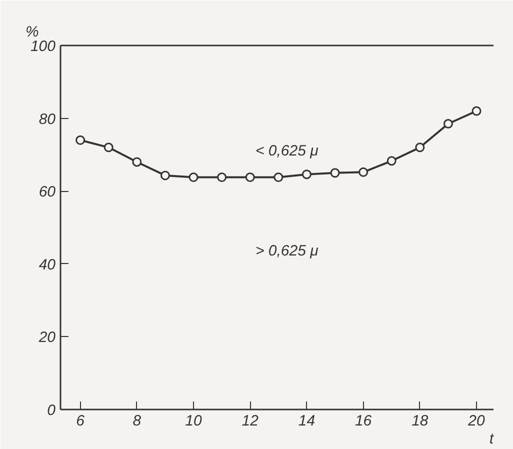 The image size is (513, 449). Describe the element at coordinates (137, 421) in the screenshot. I see `x-tick-label: 8` at that location.